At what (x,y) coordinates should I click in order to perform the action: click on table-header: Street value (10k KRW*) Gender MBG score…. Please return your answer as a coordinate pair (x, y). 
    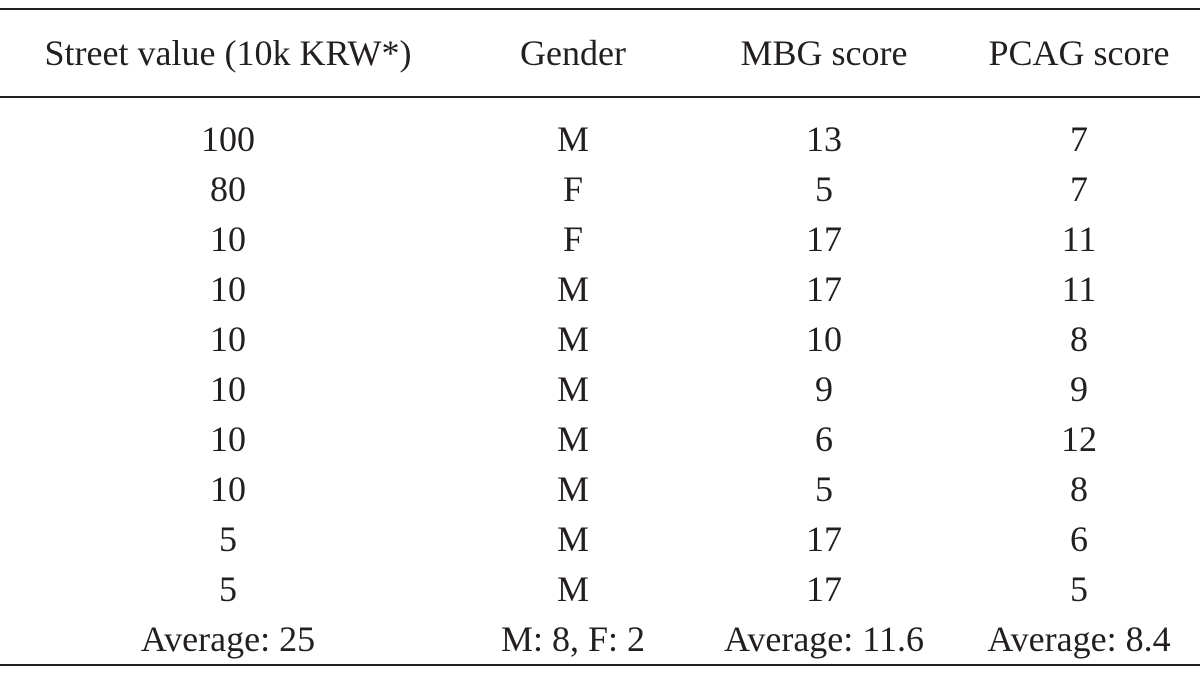
    Looking at the image, I should click on (600, 53).